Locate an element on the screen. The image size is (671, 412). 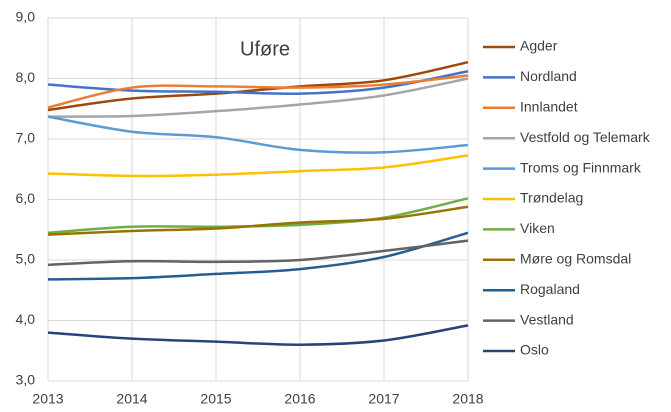
legend-label: Viken is located at coordinates (537, 228).